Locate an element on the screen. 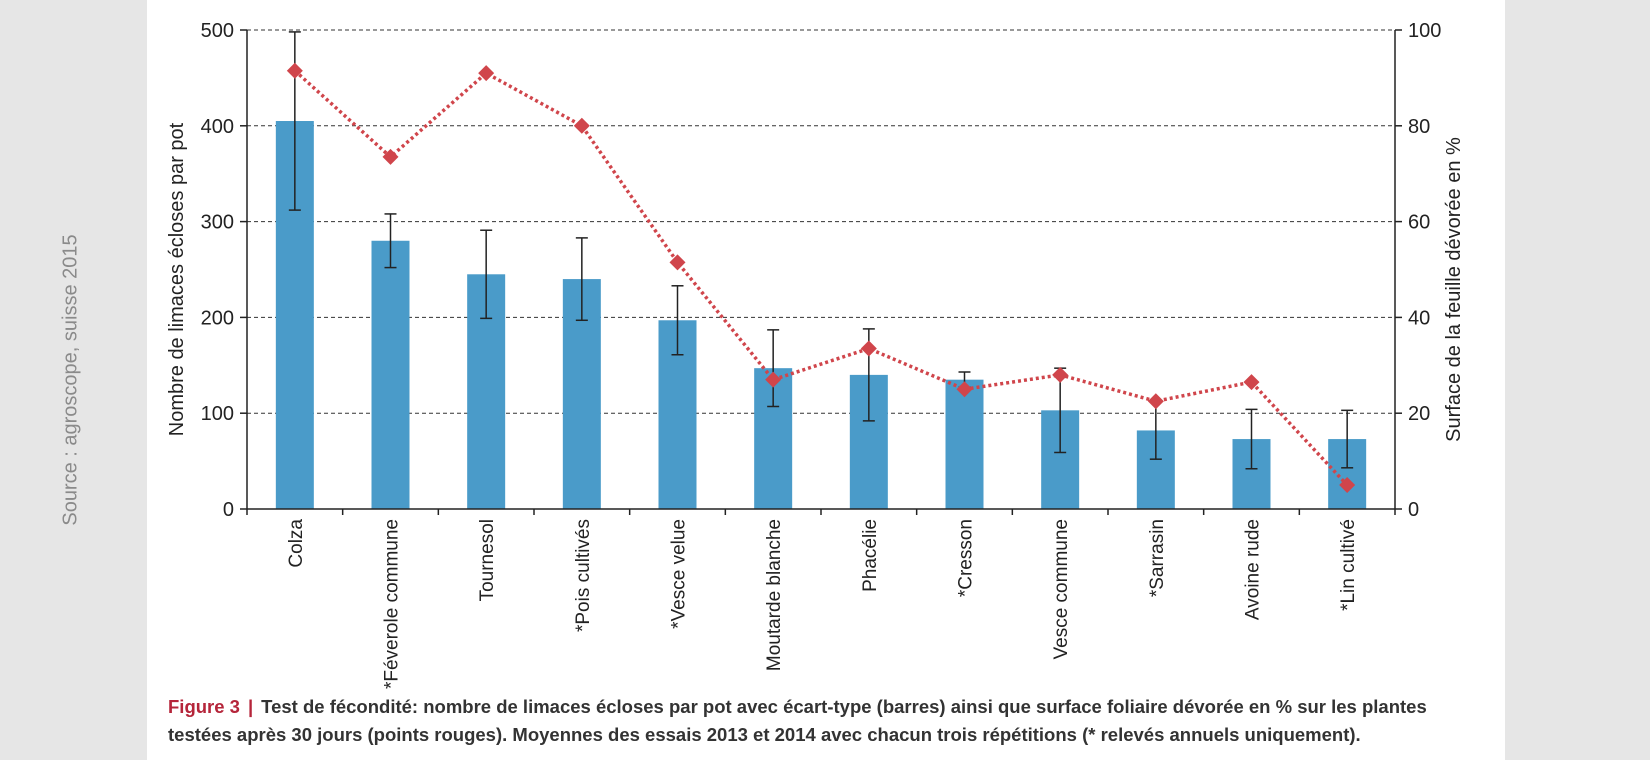 Image resolution: width=1650 pixels, height=760 pixels. y-tick-label-left: 100 is located at coordinates (217, 414).